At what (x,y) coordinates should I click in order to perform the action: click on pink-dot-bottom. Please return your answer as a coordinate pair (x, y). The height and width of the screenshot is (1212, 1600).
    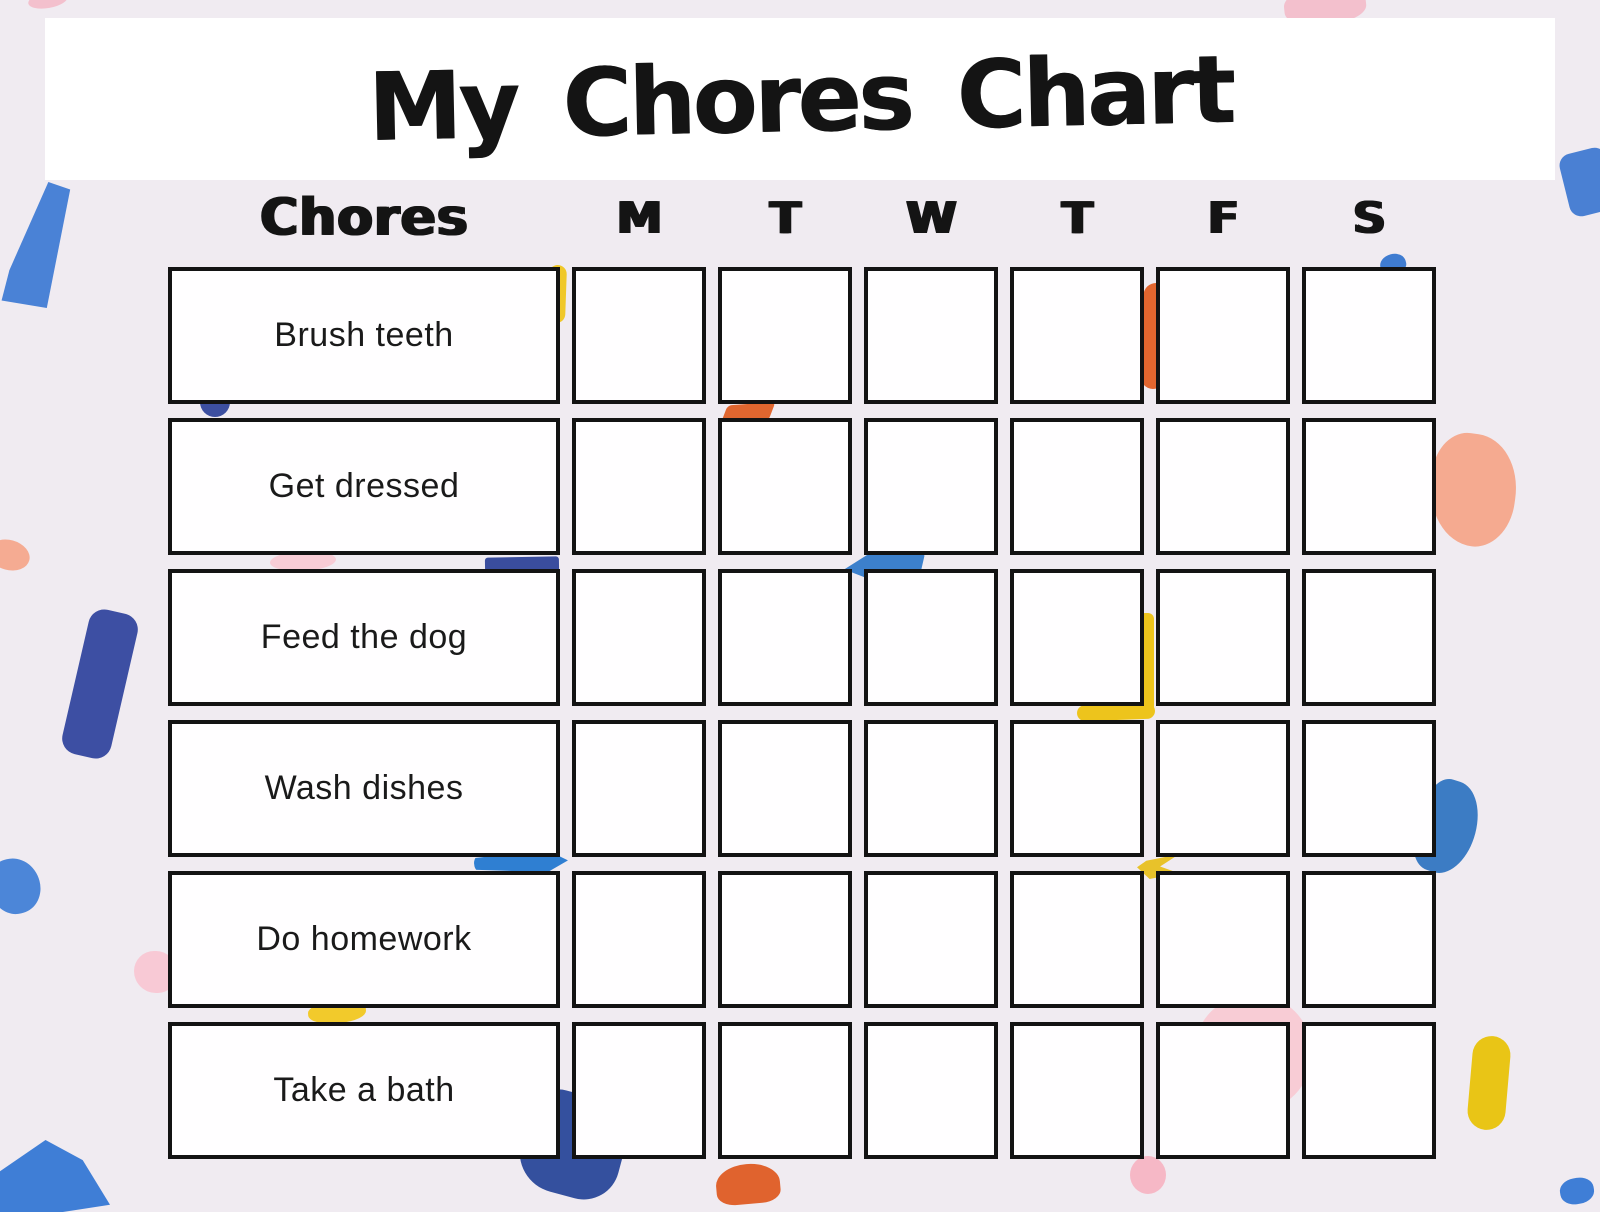
    Looking at the image, I should click on (1148, 1175).